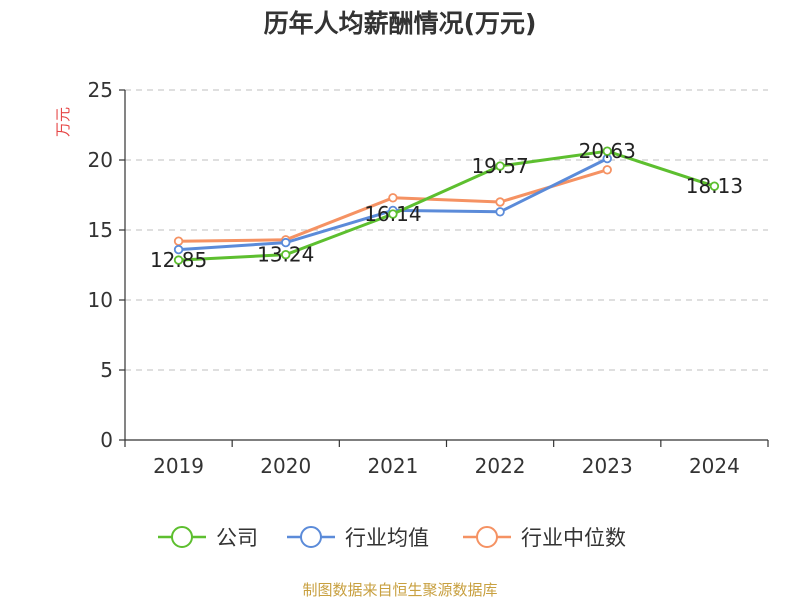  I want to click on legend-label: 行业中位数, so click(573, 538).